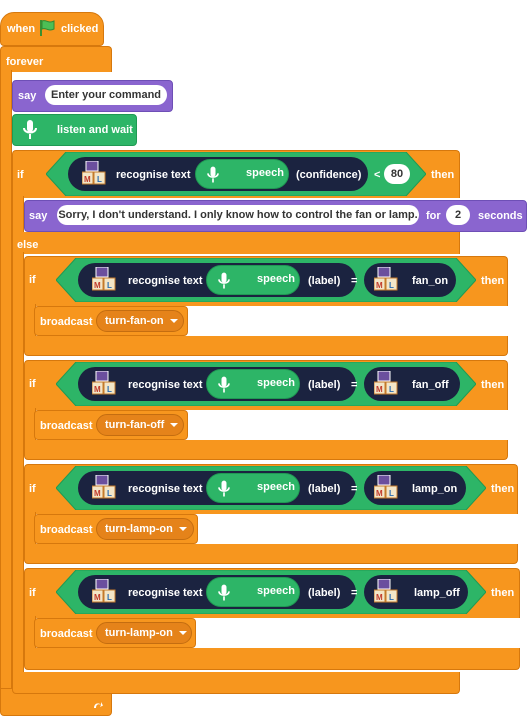 The width and height of the screenshot is (528, 718). I want to click on say-keyword: say, so click(38, 216).